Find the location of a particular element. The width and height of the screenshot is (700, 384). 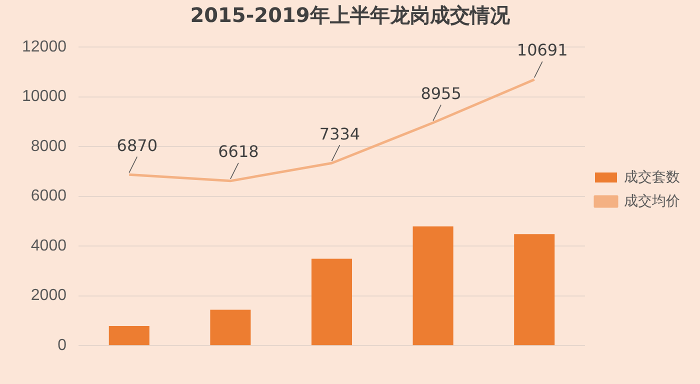

data-label: 7334 is located at coordinates (339, 134).